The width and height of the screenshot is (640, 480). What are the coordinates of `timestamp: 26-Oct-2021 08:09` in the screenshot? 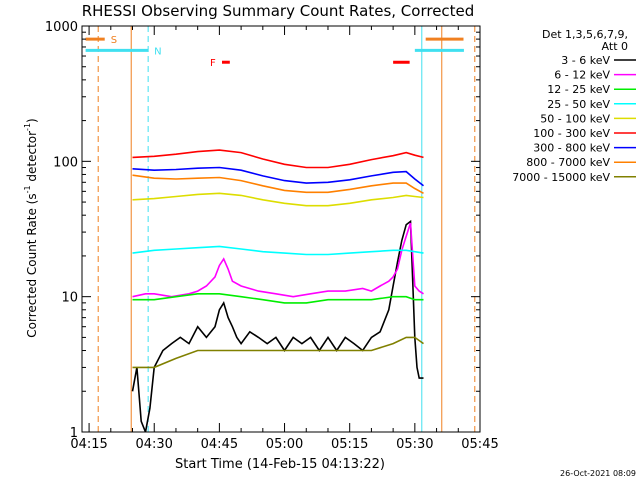 It's located at (598, 473).